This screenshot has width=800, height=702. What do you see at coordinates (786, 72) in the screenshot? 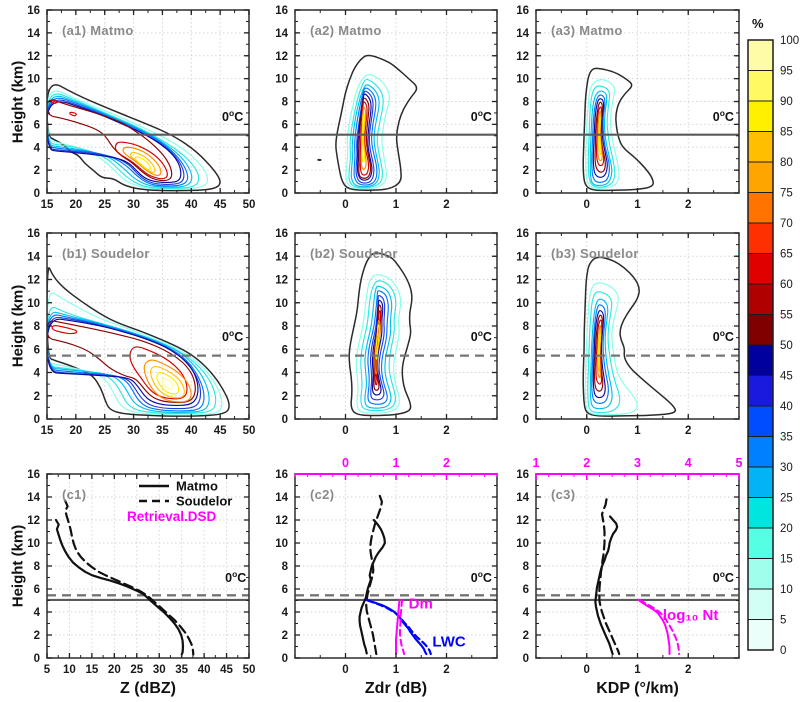
I see `svg-text: 95` at bounding box center [786, 72].